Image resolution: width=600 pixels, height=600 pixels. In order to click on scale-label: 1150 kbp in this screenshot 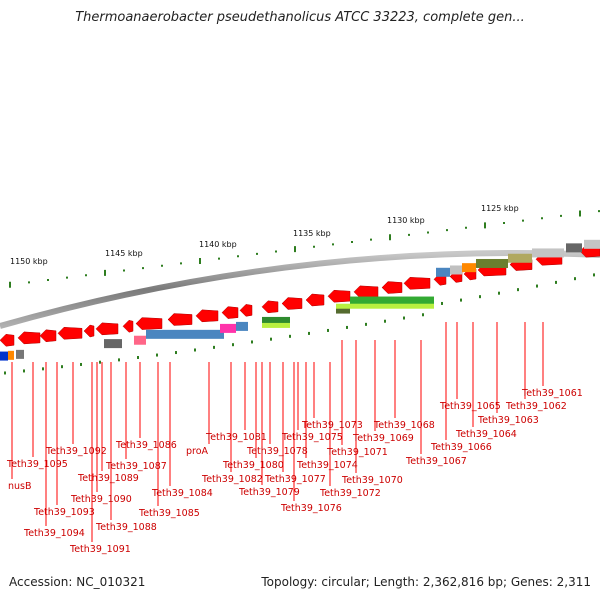, I will do `click(29, 261)`.